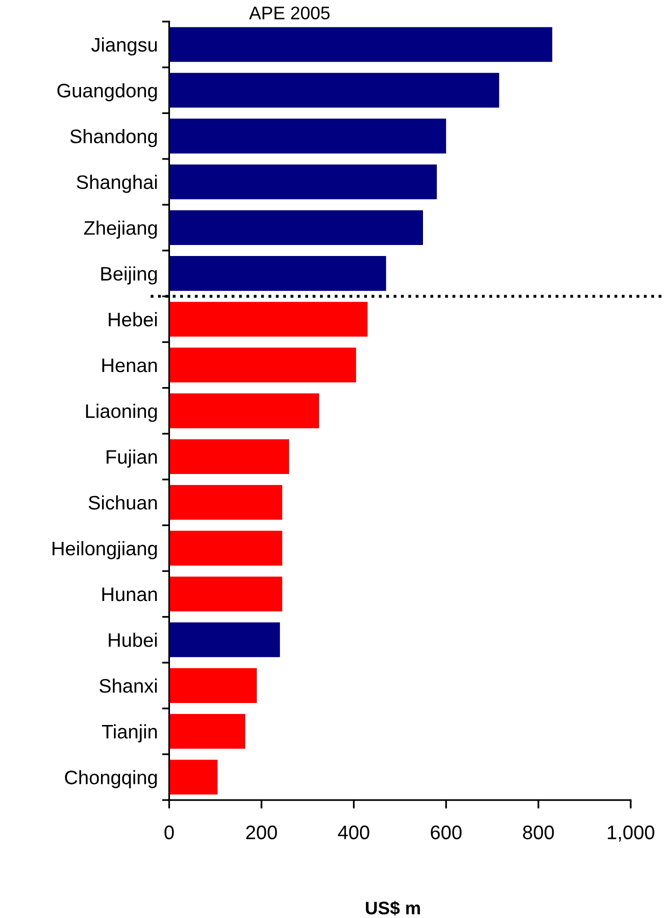  I want to click on y-tick-label: Sichuan, so click(122, 502).